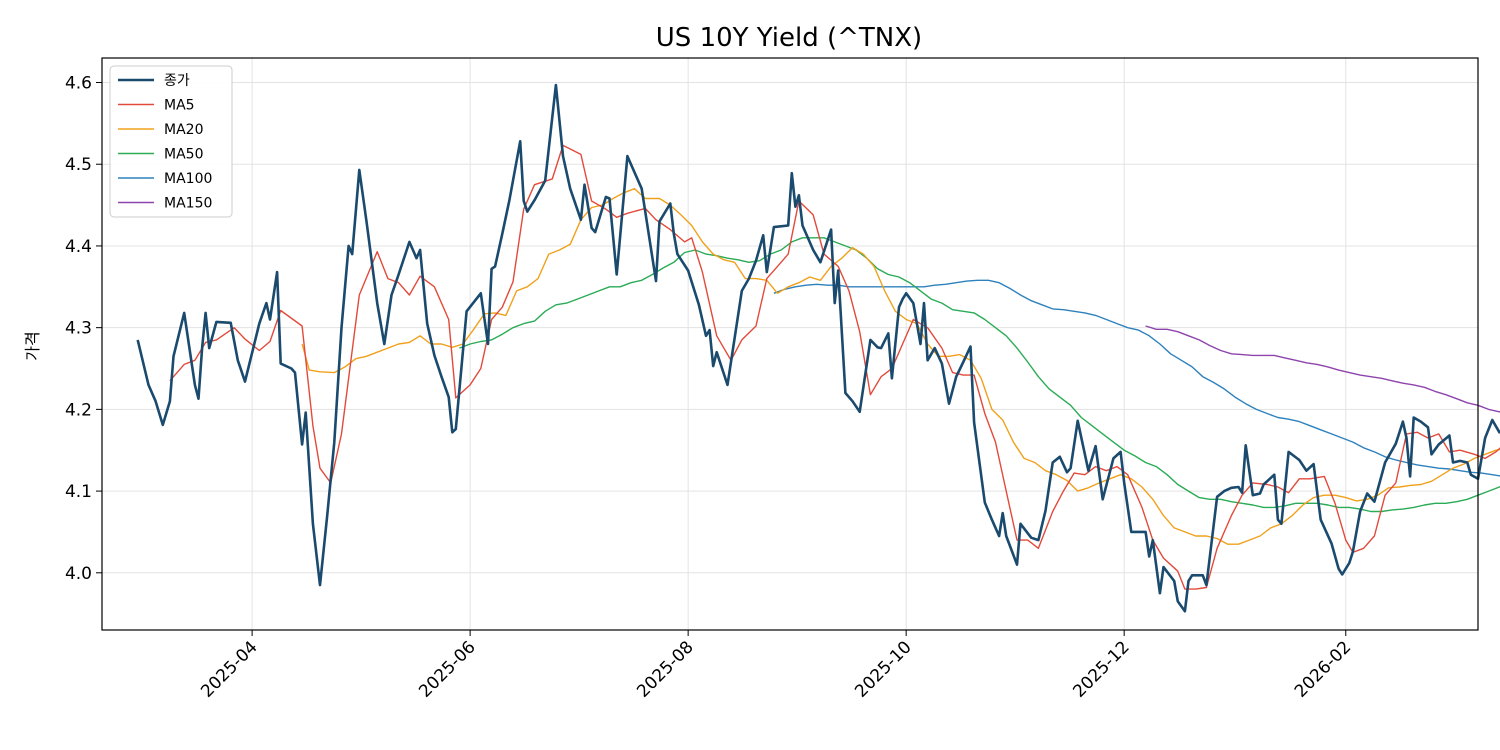  Describe the element at coordinates (78, 329) in the screenshot. I see `y-tick-label: 4.3` at that location.